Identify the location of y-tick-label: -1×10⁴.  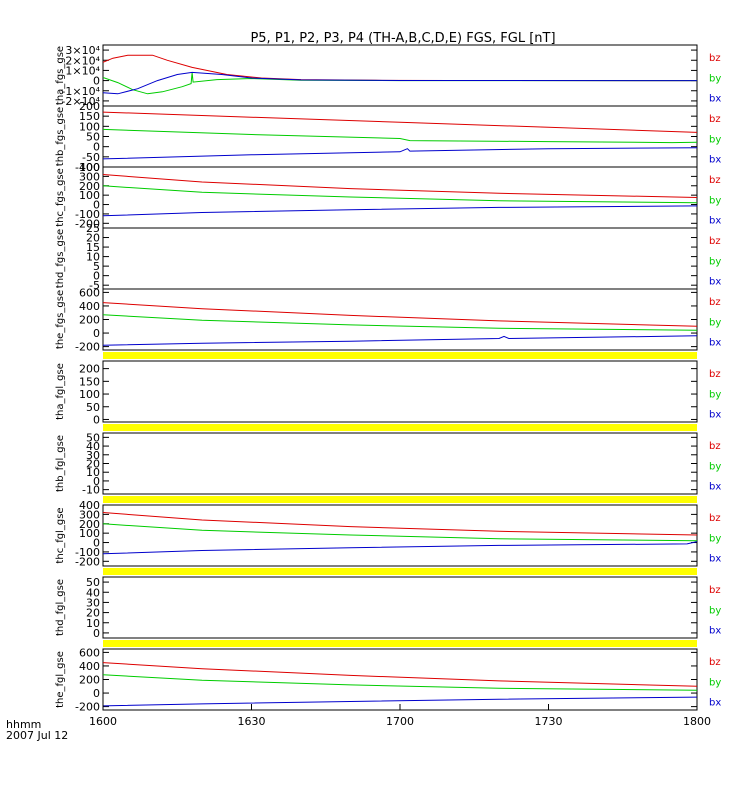
(80, 91).